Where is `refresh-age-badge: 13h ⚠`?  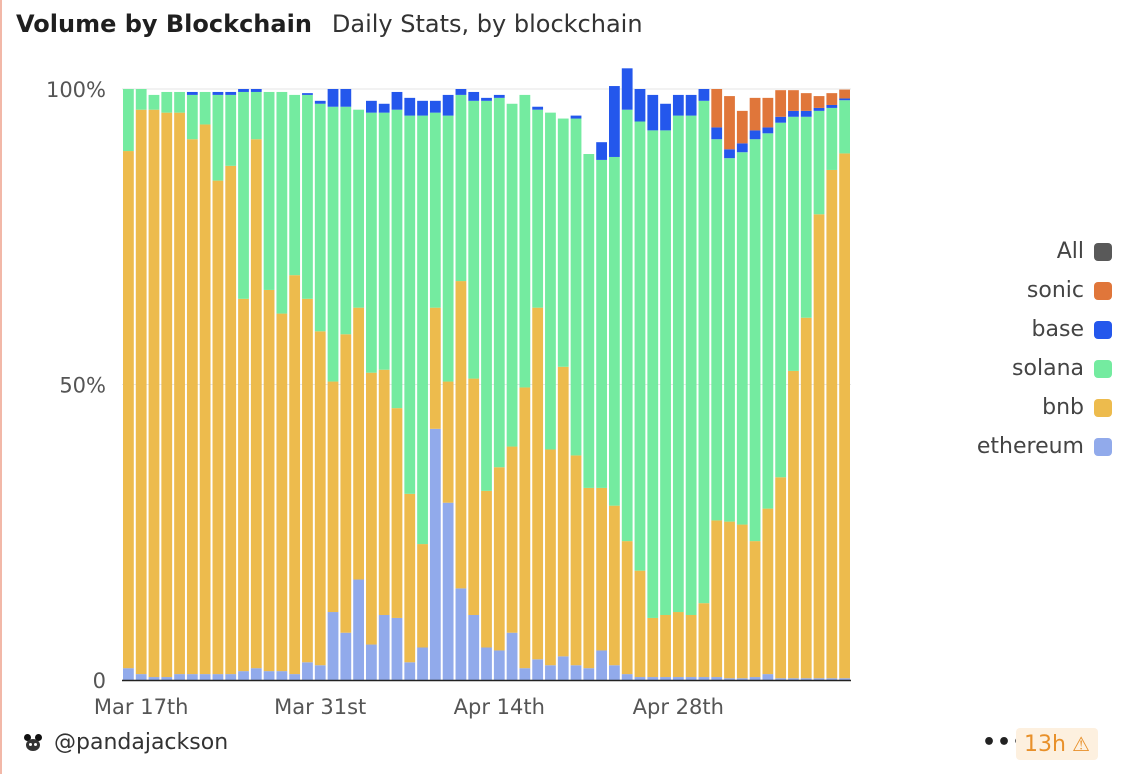
refresh-age-badge: 13h ⚠ is located at coordinates (1057, 744).